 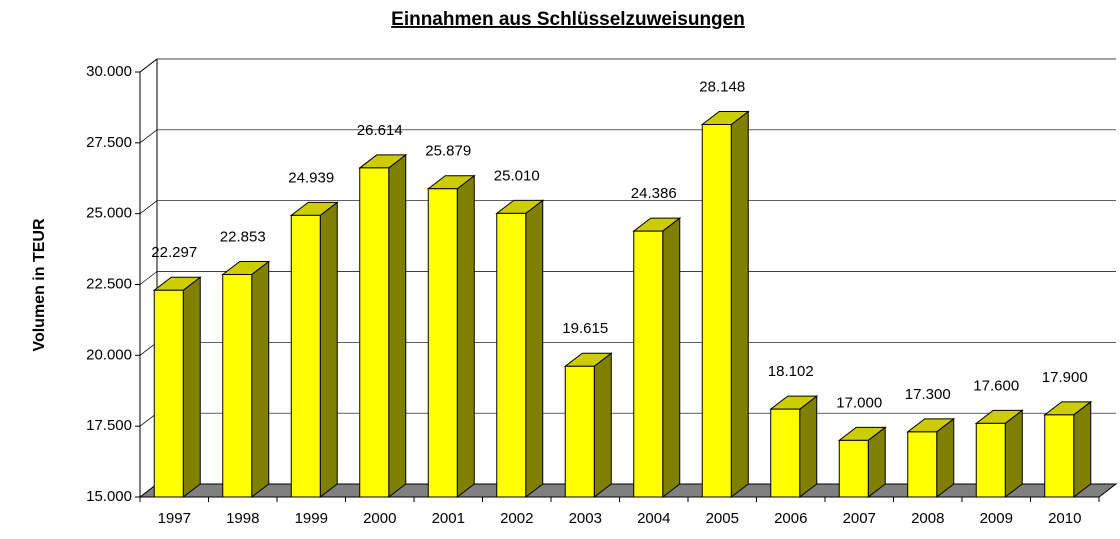 I want to click on x-tick-label: 1997, so click(x=174, y=518).